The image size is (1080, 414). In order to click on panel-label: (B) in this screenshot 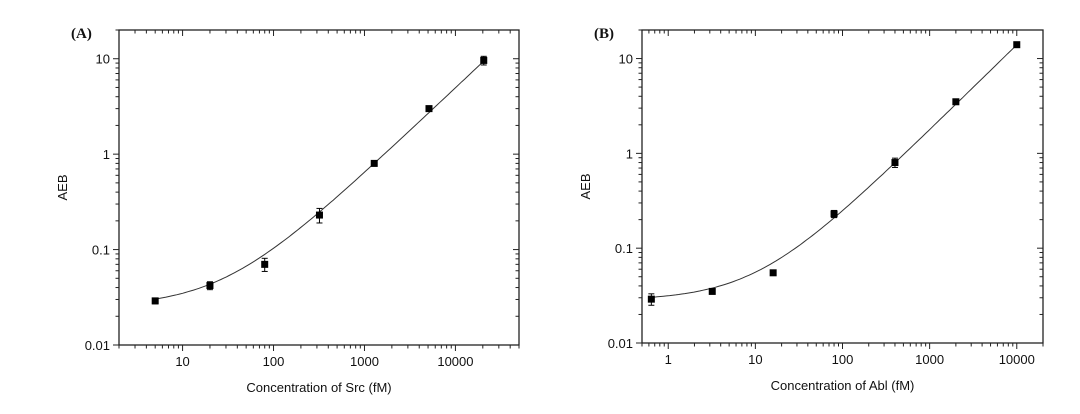, I will do `click(604, 34)`.